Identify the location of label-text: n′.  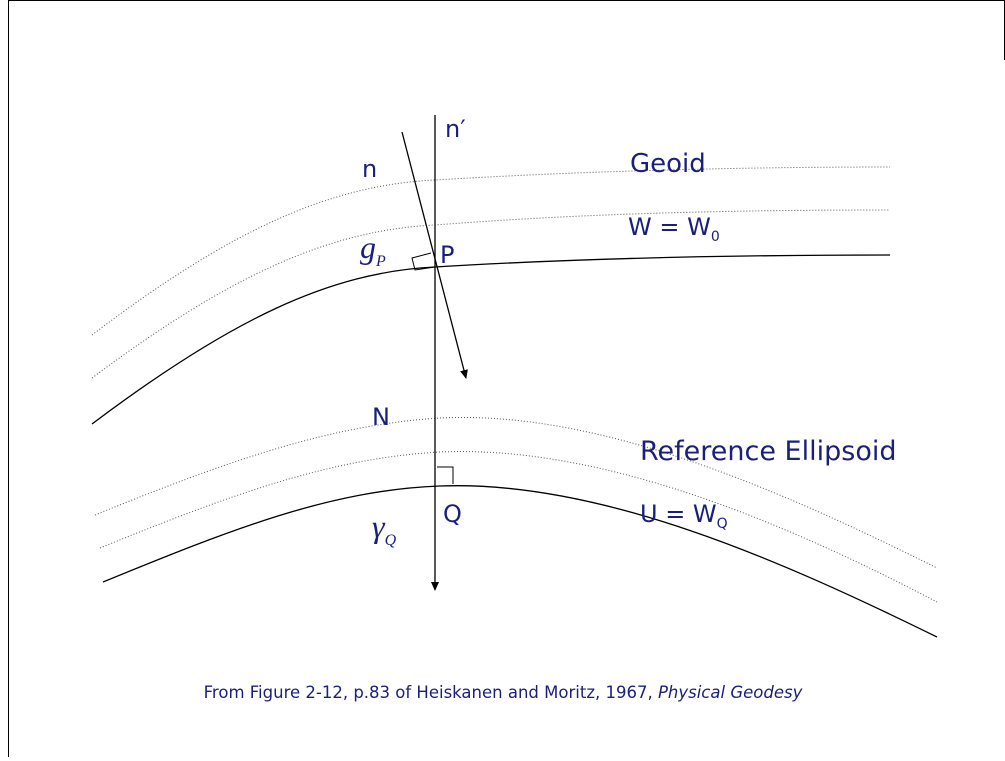
(455, 129).